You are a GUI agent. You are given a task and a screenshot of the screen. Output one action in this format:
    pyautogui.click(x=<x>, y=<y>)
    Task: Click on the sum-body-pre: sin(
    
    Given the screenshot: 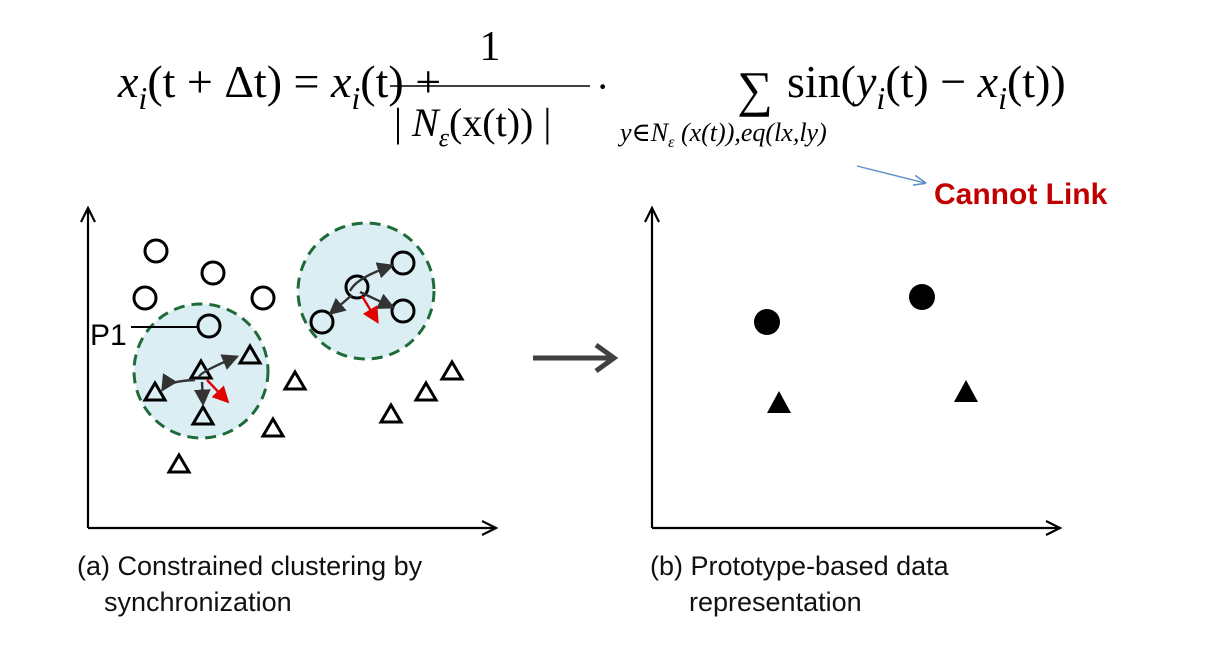 What is the action you would take?
    pyautogui.click(x=821, y=81)
    